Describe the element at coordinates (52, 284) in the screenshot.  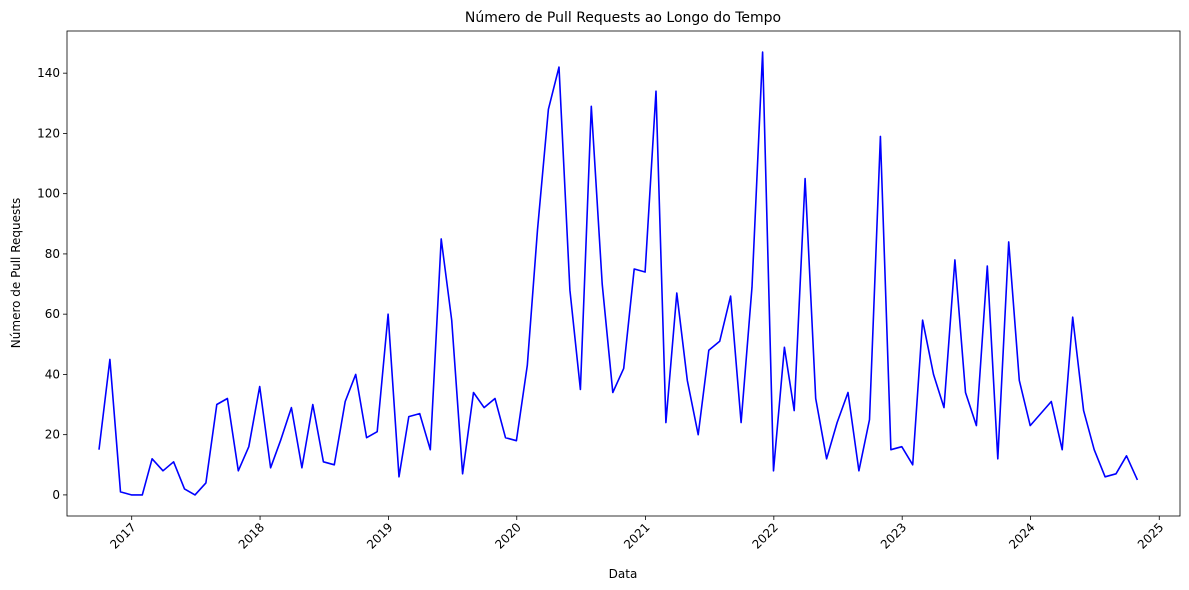
I see `y-axis-ticks: 0 20 40 60 80 100 120 140` at that location.